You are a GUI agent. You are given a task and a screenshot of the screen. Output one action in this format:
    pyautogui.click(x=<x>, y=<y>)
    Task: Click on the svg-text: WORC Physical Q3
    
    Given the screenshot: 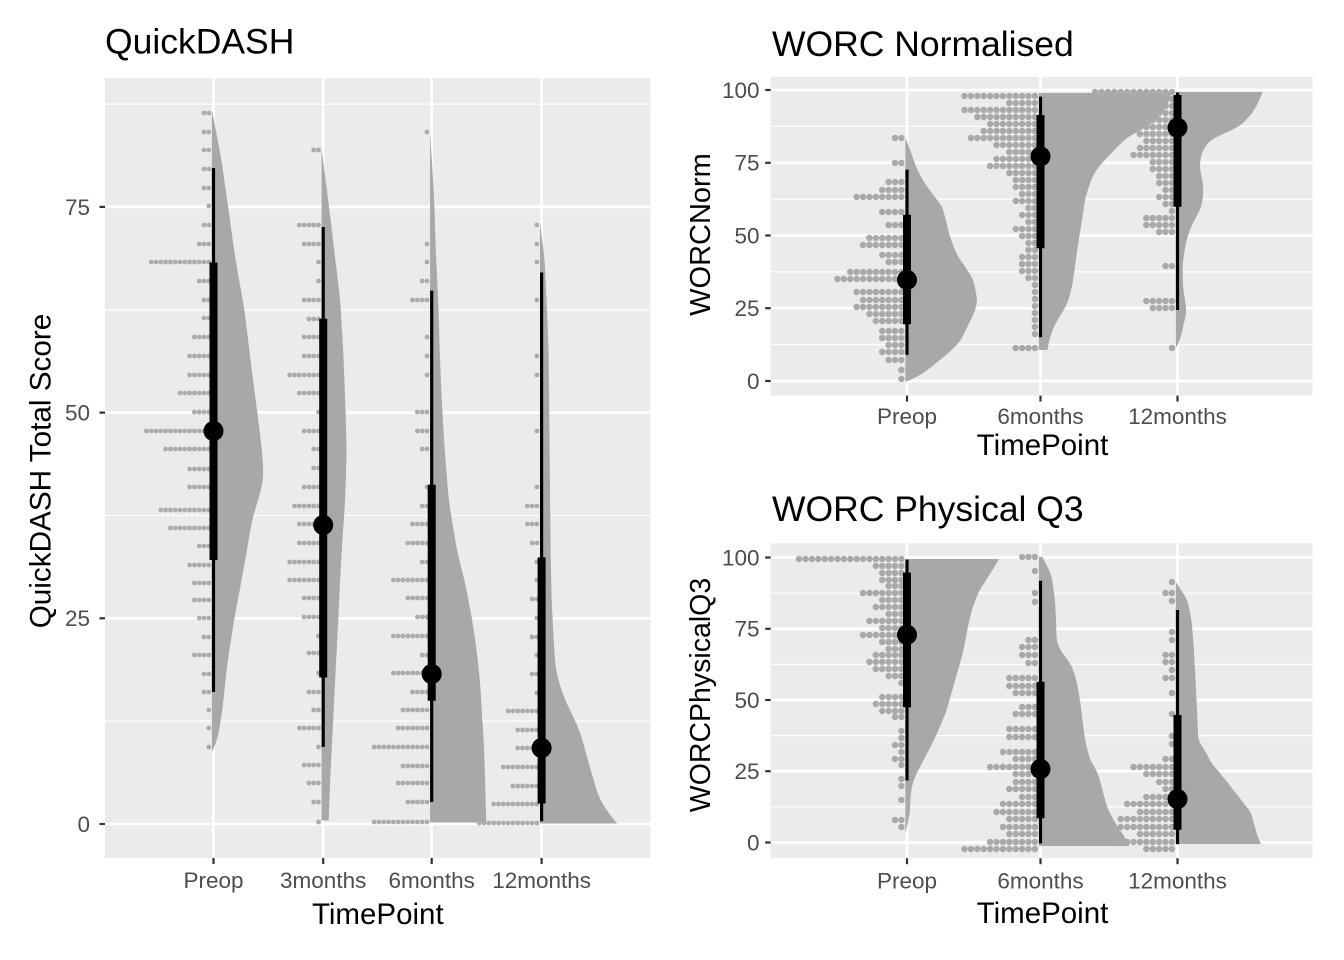 What is the action you would take?
    pyautogui.click(x=928, y=509)
    